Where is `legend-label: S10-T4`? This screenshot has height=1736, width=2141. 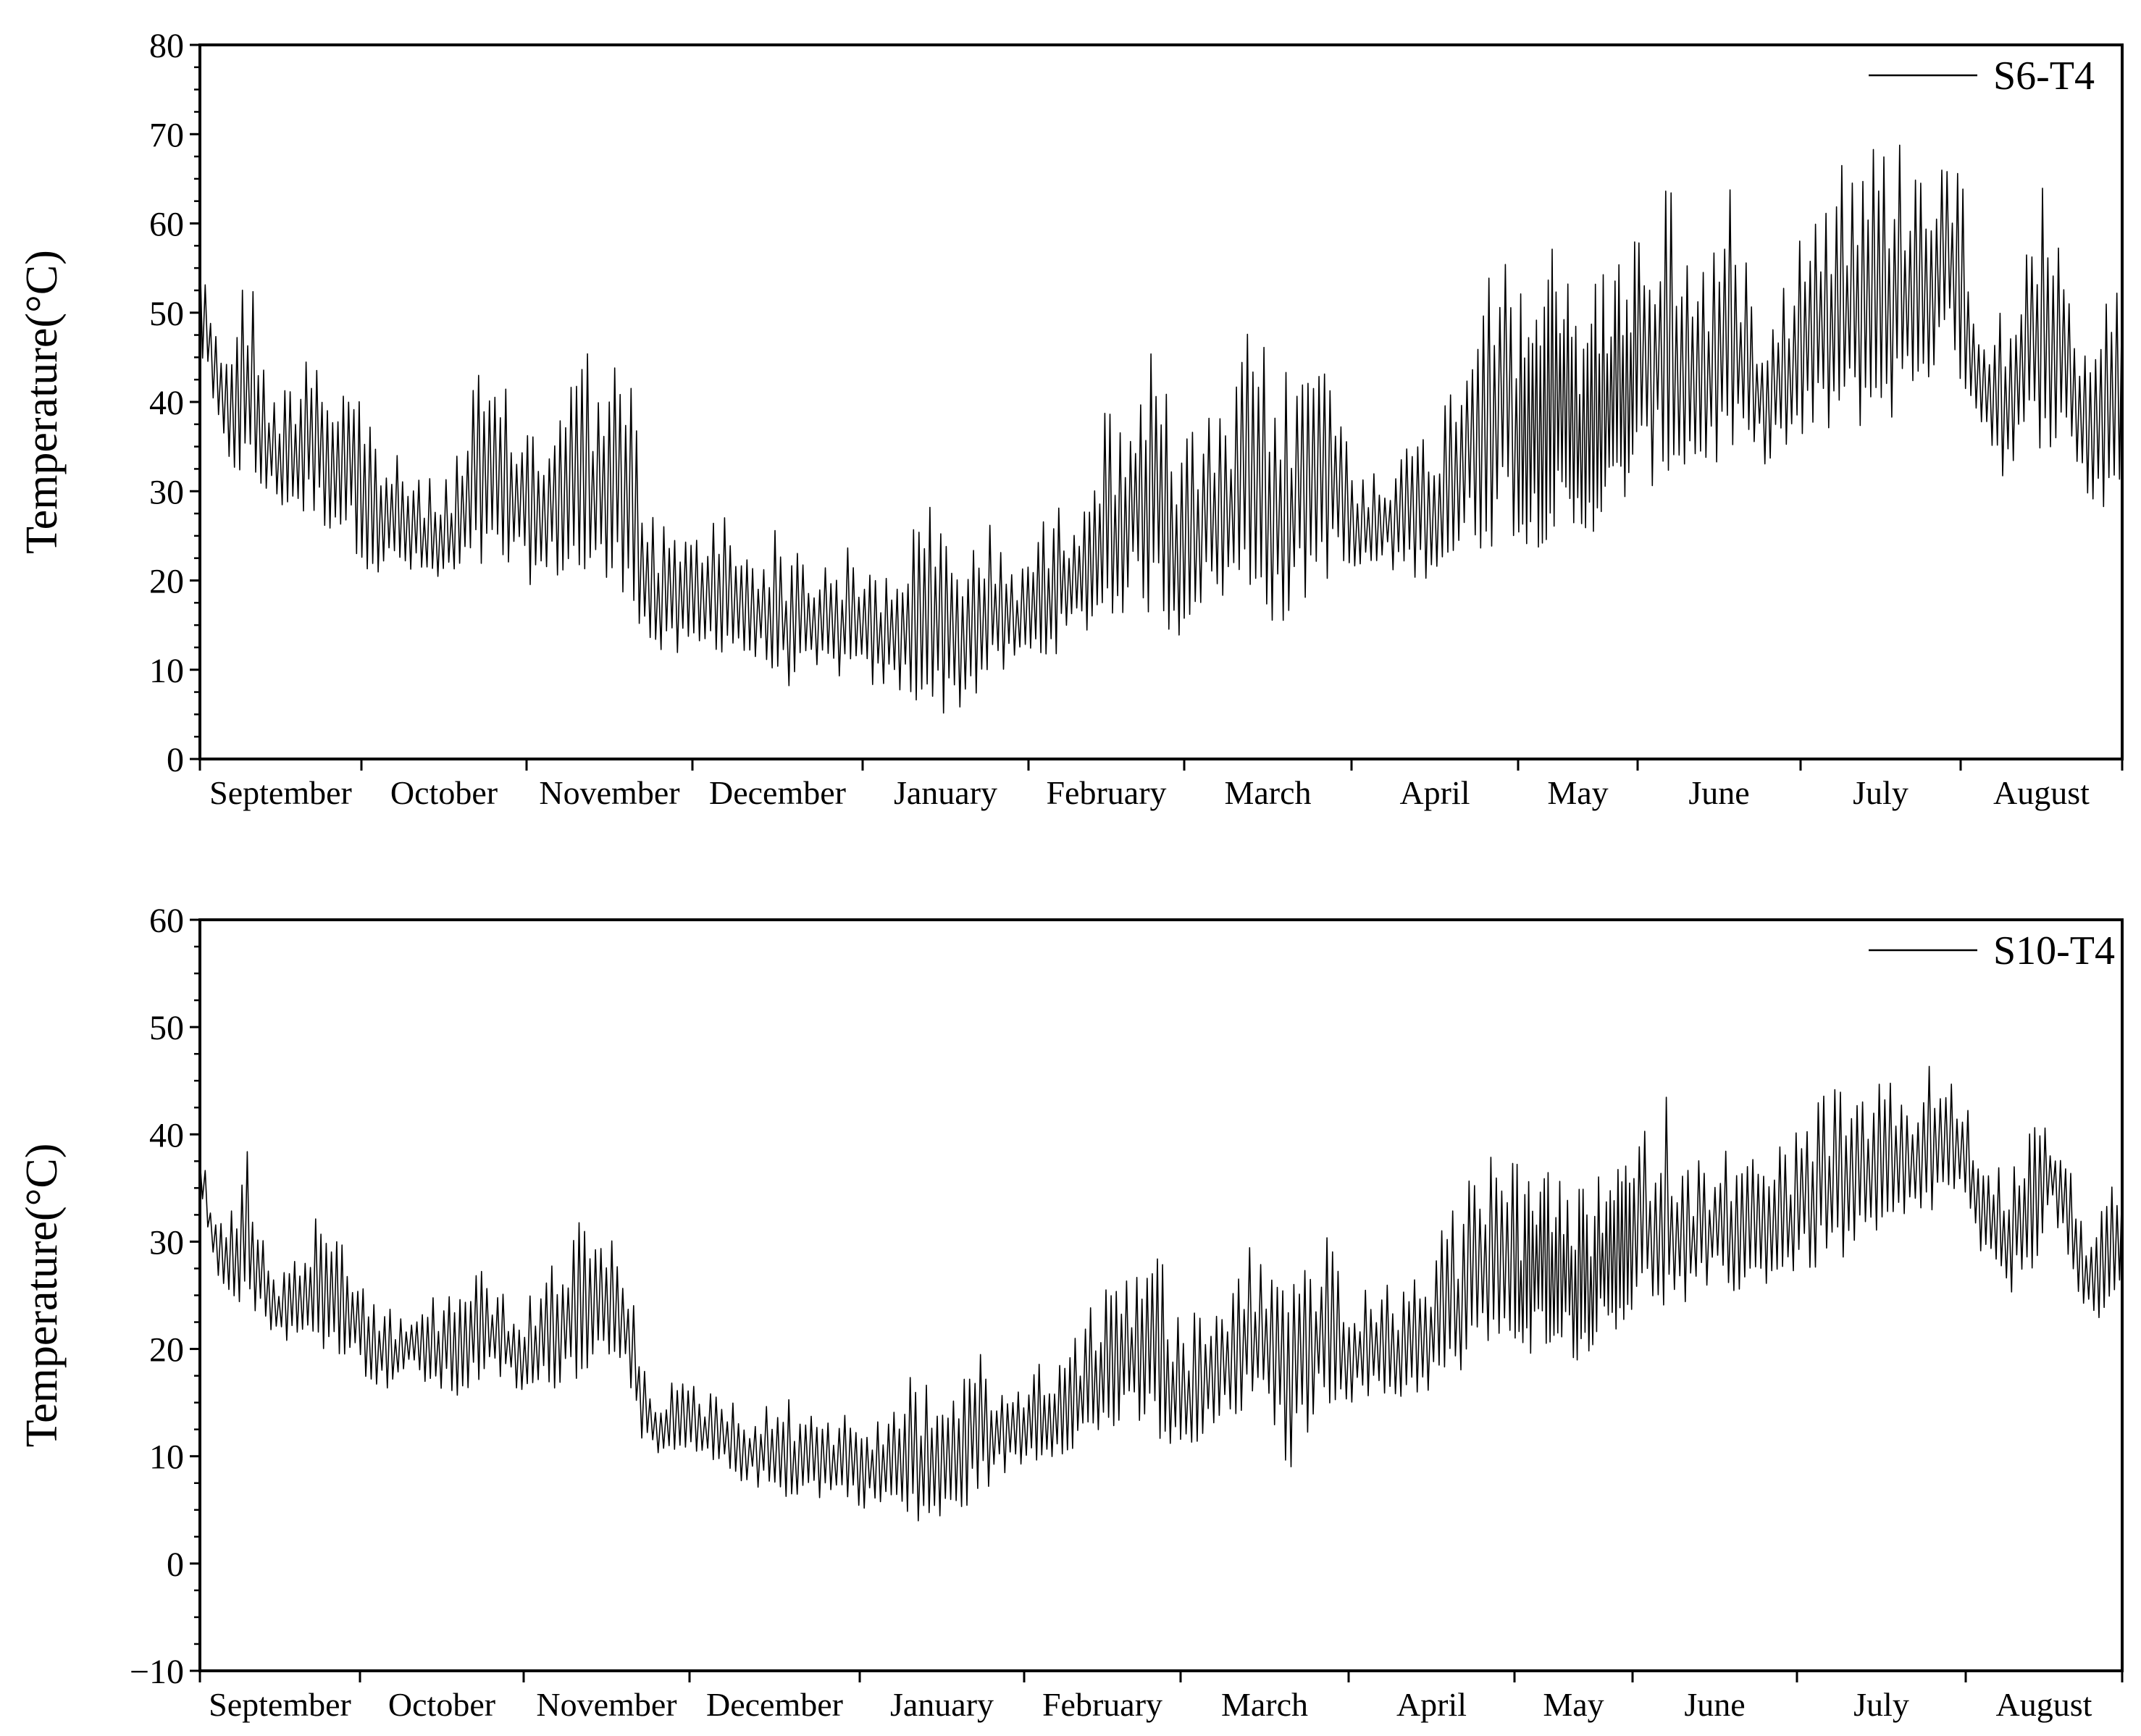 legend-label: S10-T4 is located at coordinates (2054, 951).